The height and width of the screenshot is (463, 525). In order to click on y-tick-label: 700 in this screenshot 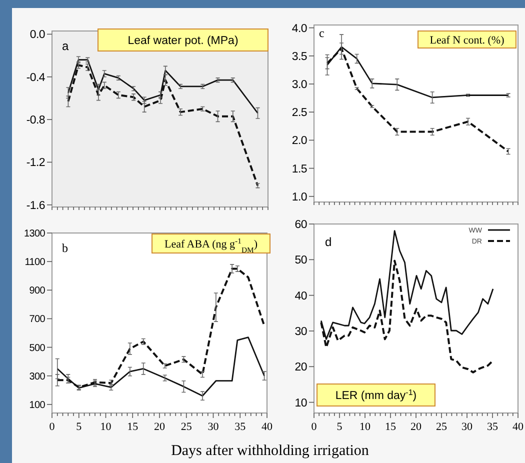, I will do `click(37, 320)`.